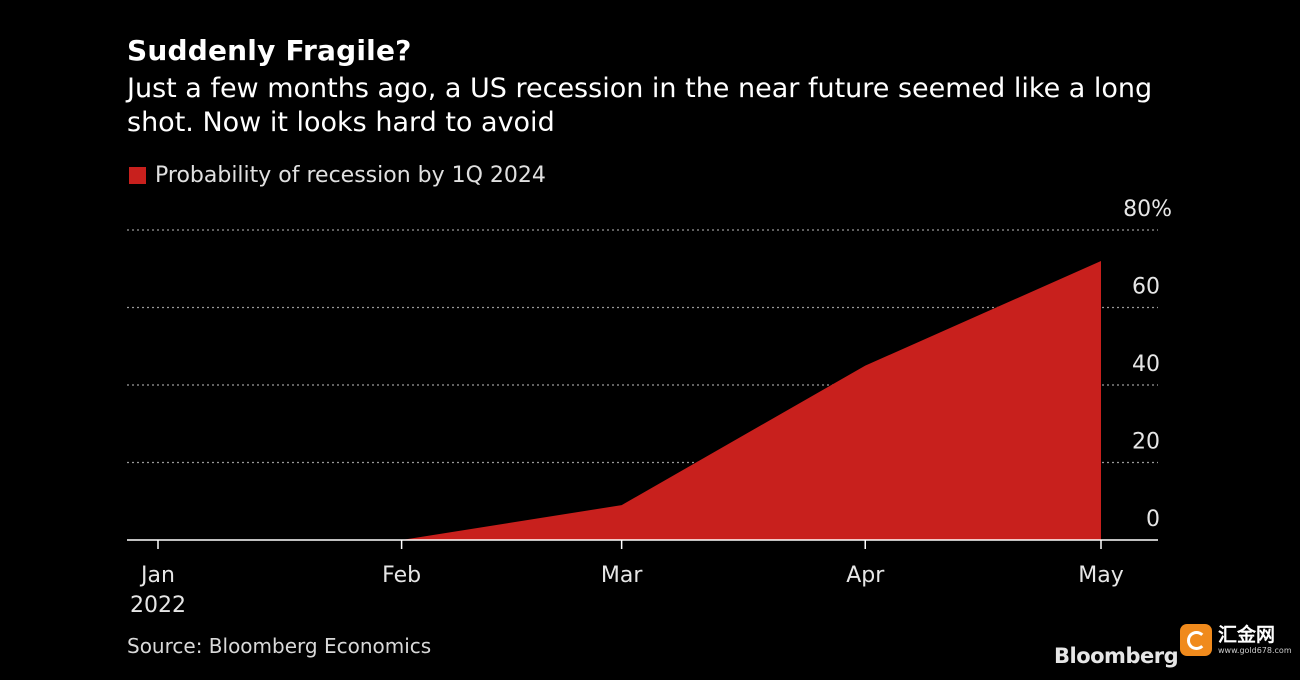  I want to click on y-tick-label: 0, so click(1153, 519).